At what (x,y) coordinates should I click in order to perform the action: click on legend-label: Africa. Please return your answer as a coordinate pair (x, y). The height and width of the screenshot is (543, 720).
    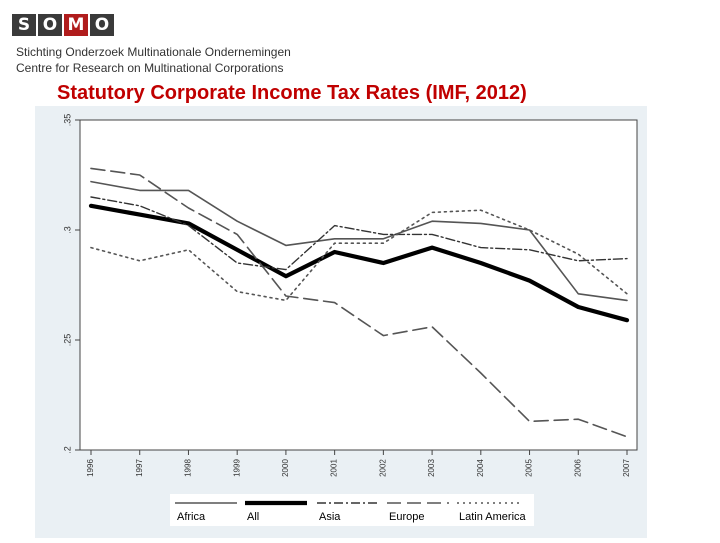
    Looking at the image, I should click on (191, 517).